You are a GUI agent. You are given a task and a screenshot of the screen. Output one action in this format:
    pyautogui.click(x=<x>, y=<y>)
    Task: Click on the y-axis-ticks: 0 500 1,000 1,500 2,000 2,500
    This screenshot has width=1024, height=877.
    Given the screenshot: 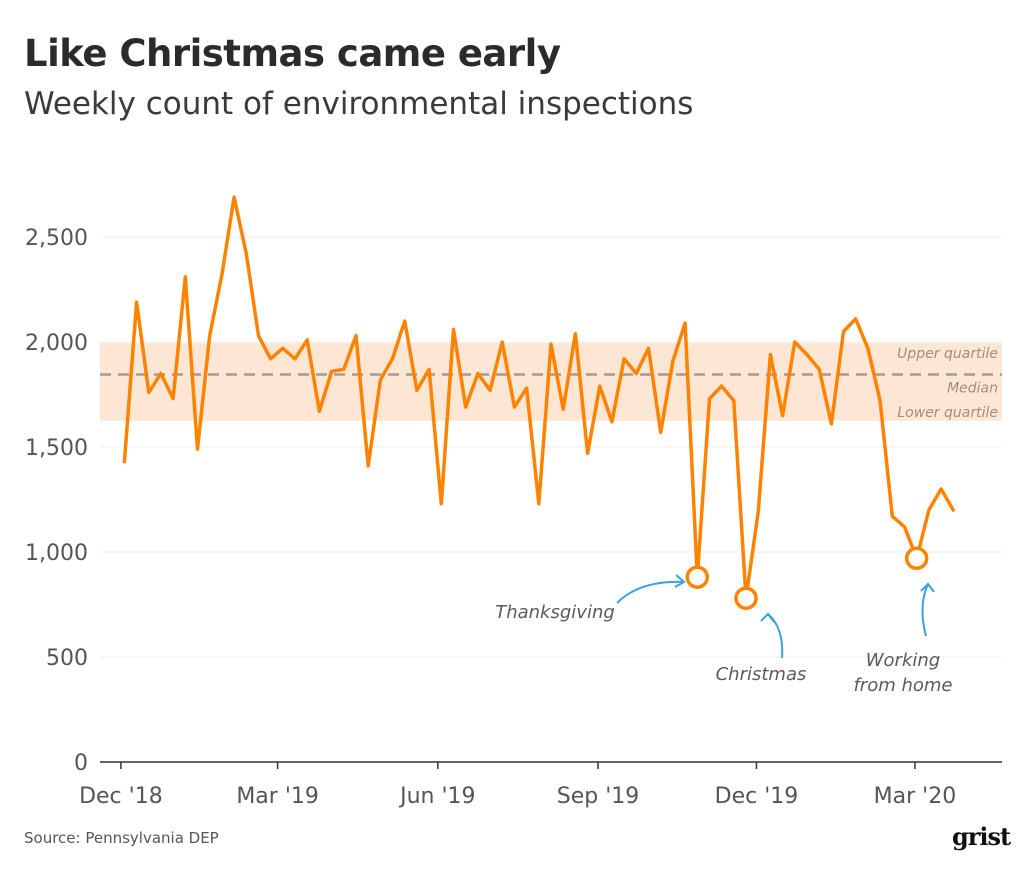 What is the action you would take?
    pyautogui.click(x=56, y=501)
    